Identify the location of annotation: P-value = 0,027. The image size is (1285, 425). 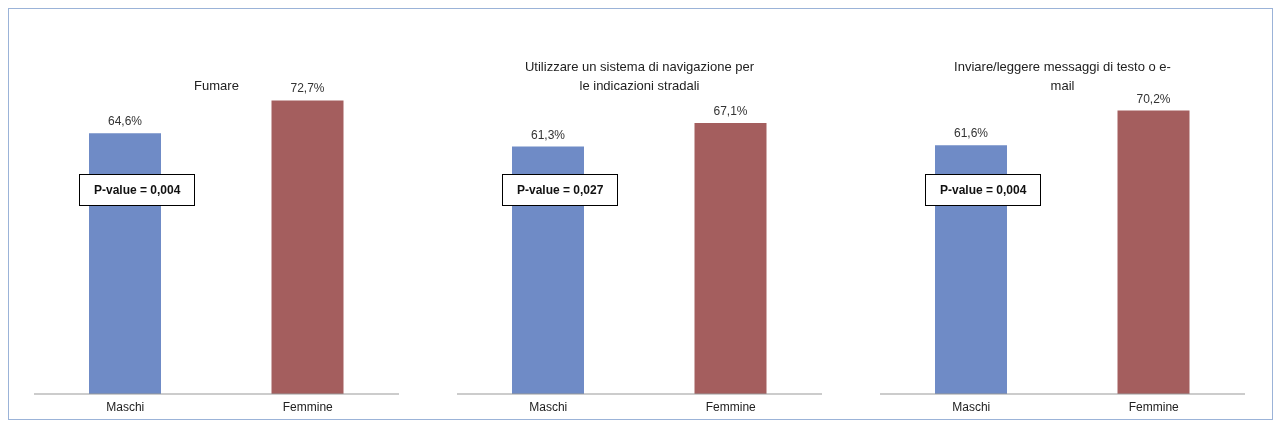
(560, 190).